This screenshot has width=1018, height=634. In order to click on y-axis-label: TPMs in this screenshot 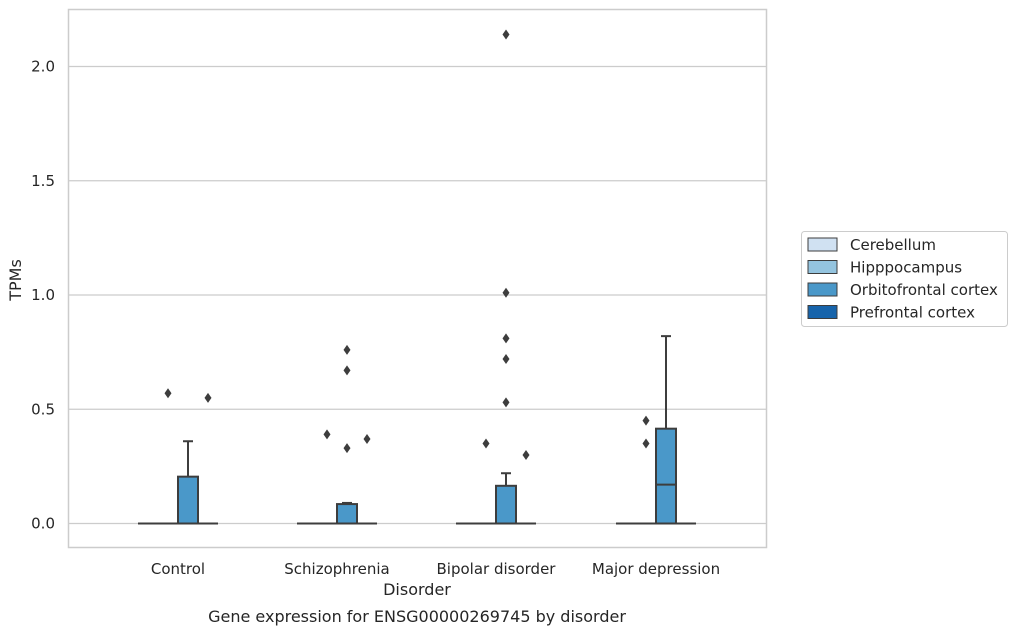, I will do `click(15, 280)`.